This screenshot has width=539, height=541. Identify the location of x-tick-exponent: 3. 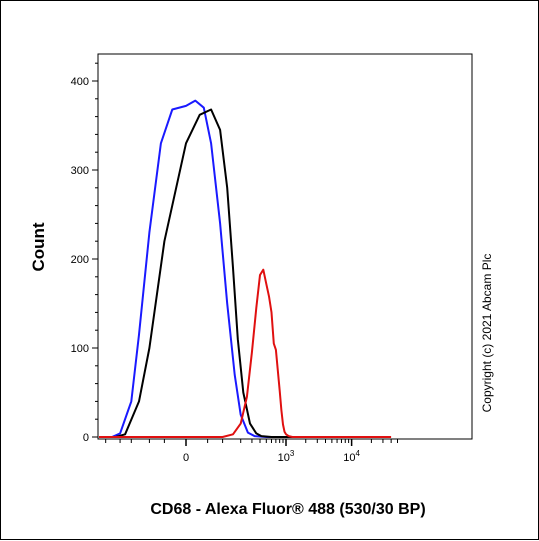
(292, 453).